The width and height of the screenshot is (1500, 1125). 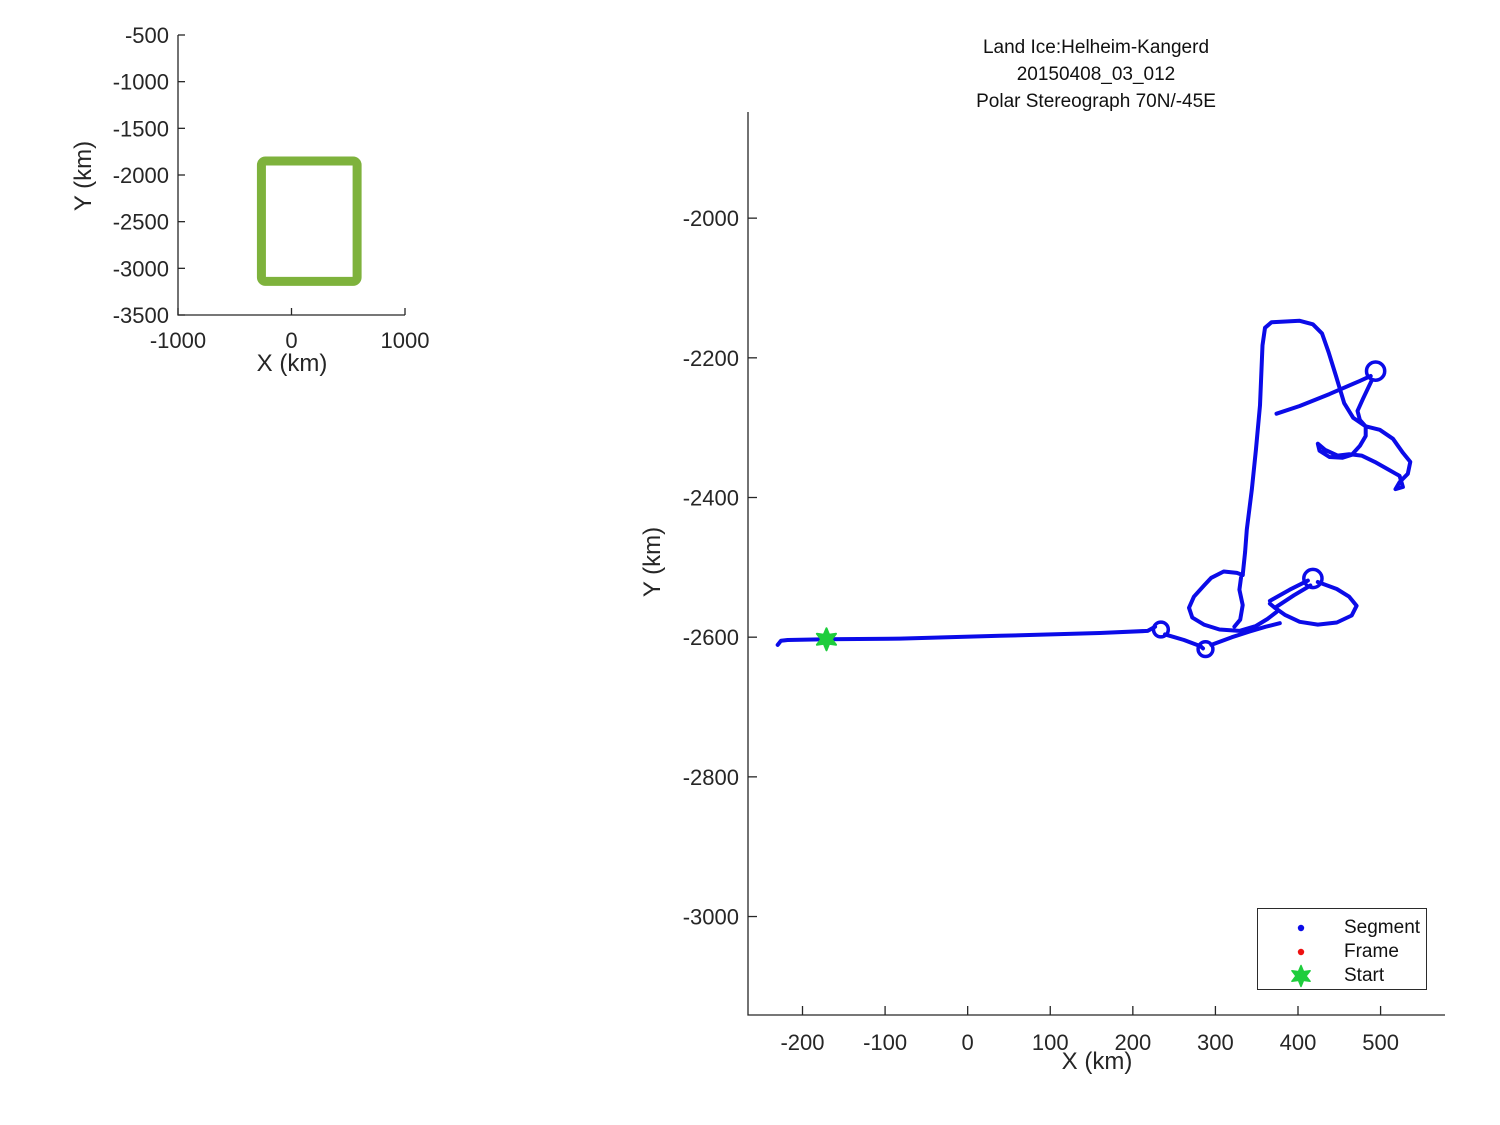 I want to click on main-y-tick-label: -3000, so click(x=711, y=917).